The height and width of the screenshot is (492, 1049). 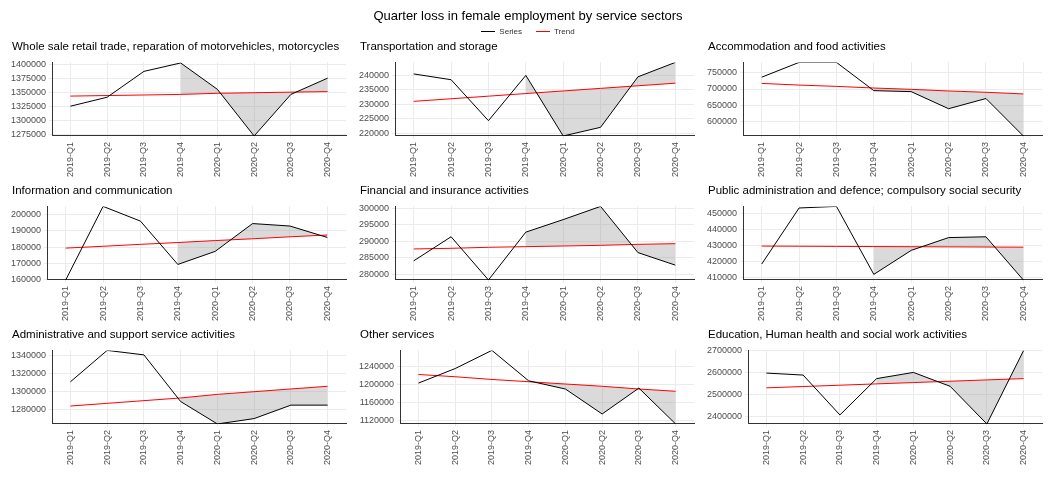 What do you see at coordinates (28, 133) in the screenshot?
I see `y-tick-label: 1275000` at bounding box center [28, 133].